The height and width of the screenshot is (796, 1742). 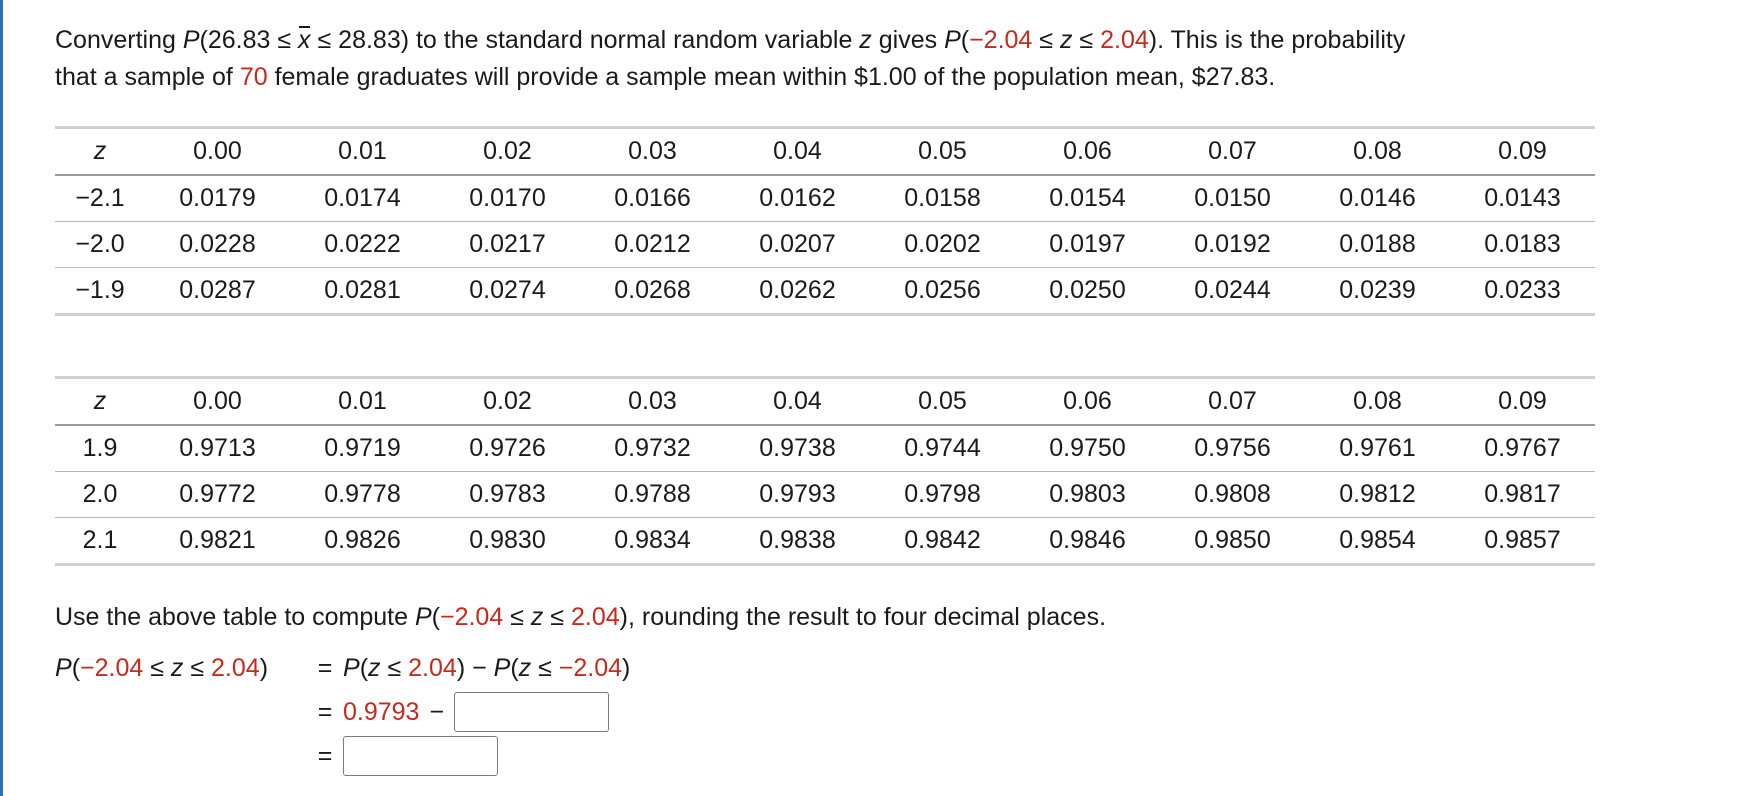 What do you see at coordinates (249, 40) in the screenshot?
I see `intro-text: (26.83 ≤` at bounding box center [249, 40].